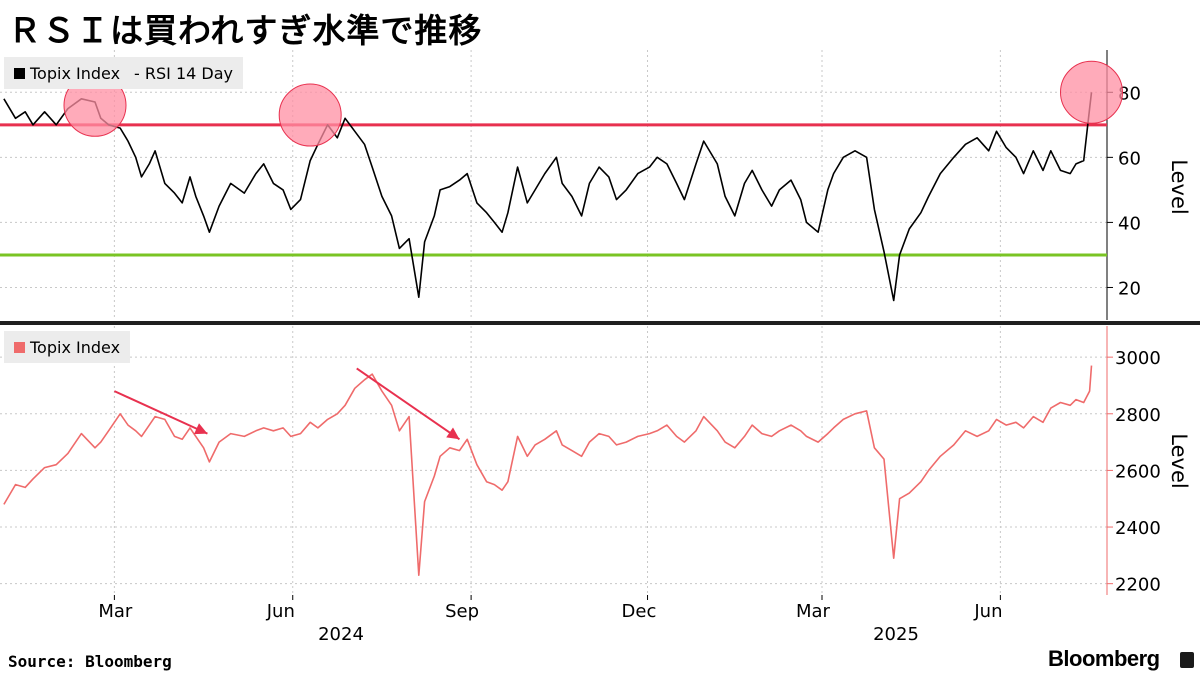 The image size is (1200, 675). What do you see at coordinates (19, 73) in the screenshot?
I see `rsi-legend-swatch` at bounding box center [19, 73].